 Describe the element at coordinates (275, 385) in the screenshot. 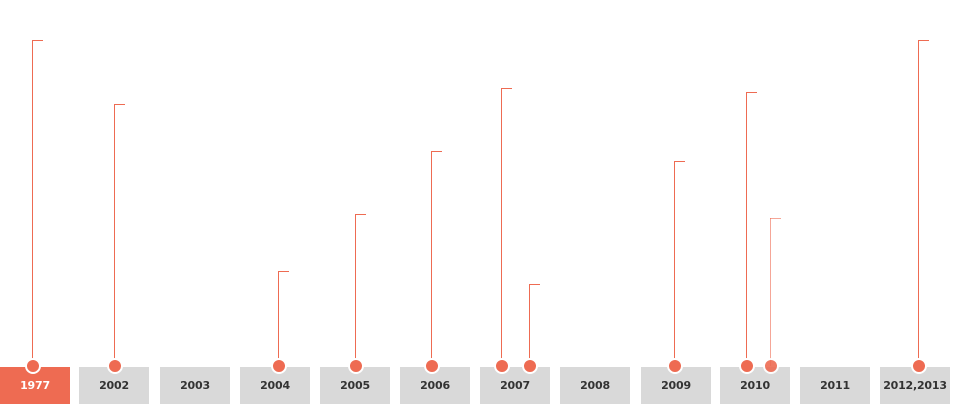

I see `year-tab-2004: 2004` at that location.